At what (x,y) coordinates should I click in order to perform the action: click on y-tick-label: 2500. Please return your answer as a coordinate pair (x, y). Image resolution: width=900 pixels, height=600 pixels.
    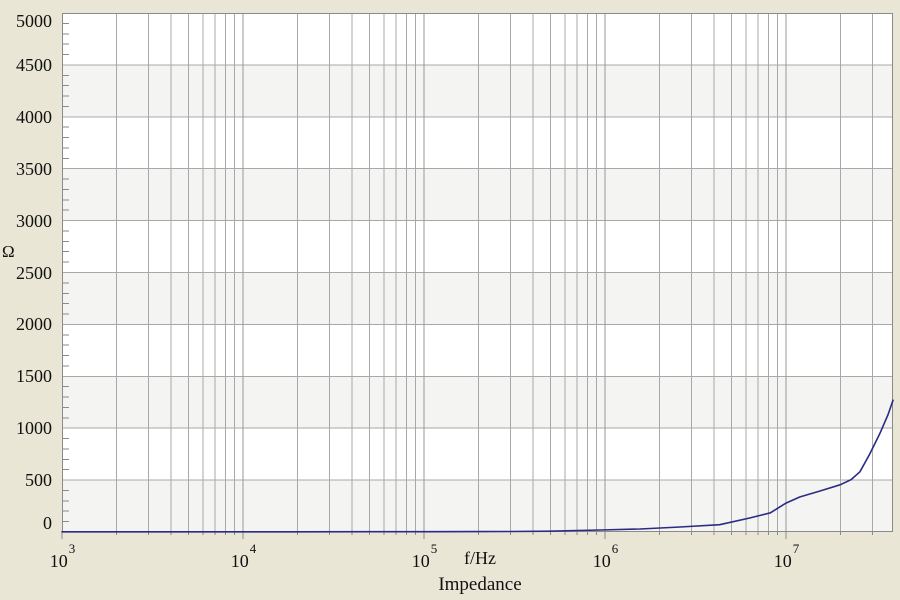
    Looking at the image, I should click on (34, 272).